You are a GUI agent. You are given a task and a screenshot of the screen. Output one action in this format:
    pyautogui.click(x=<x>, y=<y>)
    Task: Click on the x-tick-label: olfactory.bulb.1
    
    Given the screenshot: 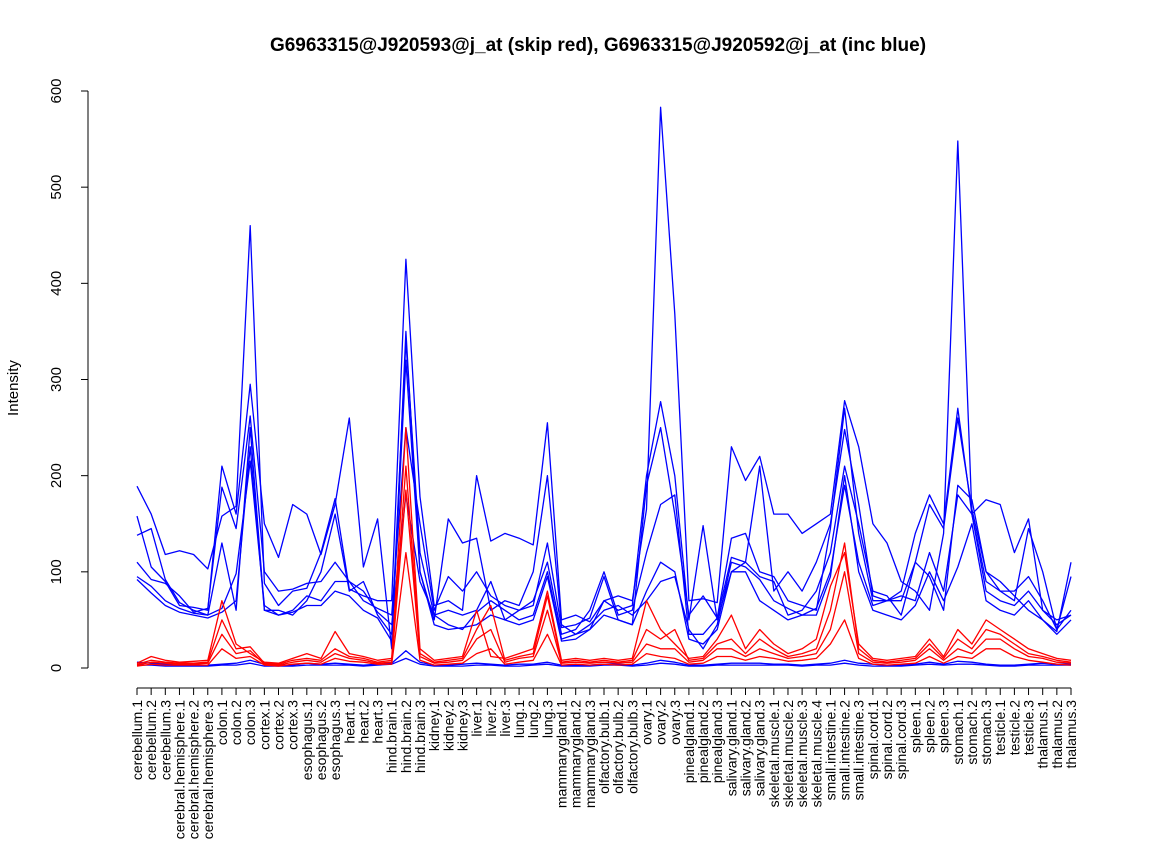 What is the action you would take?
    pyautogui.click(x=604, y=747)
    